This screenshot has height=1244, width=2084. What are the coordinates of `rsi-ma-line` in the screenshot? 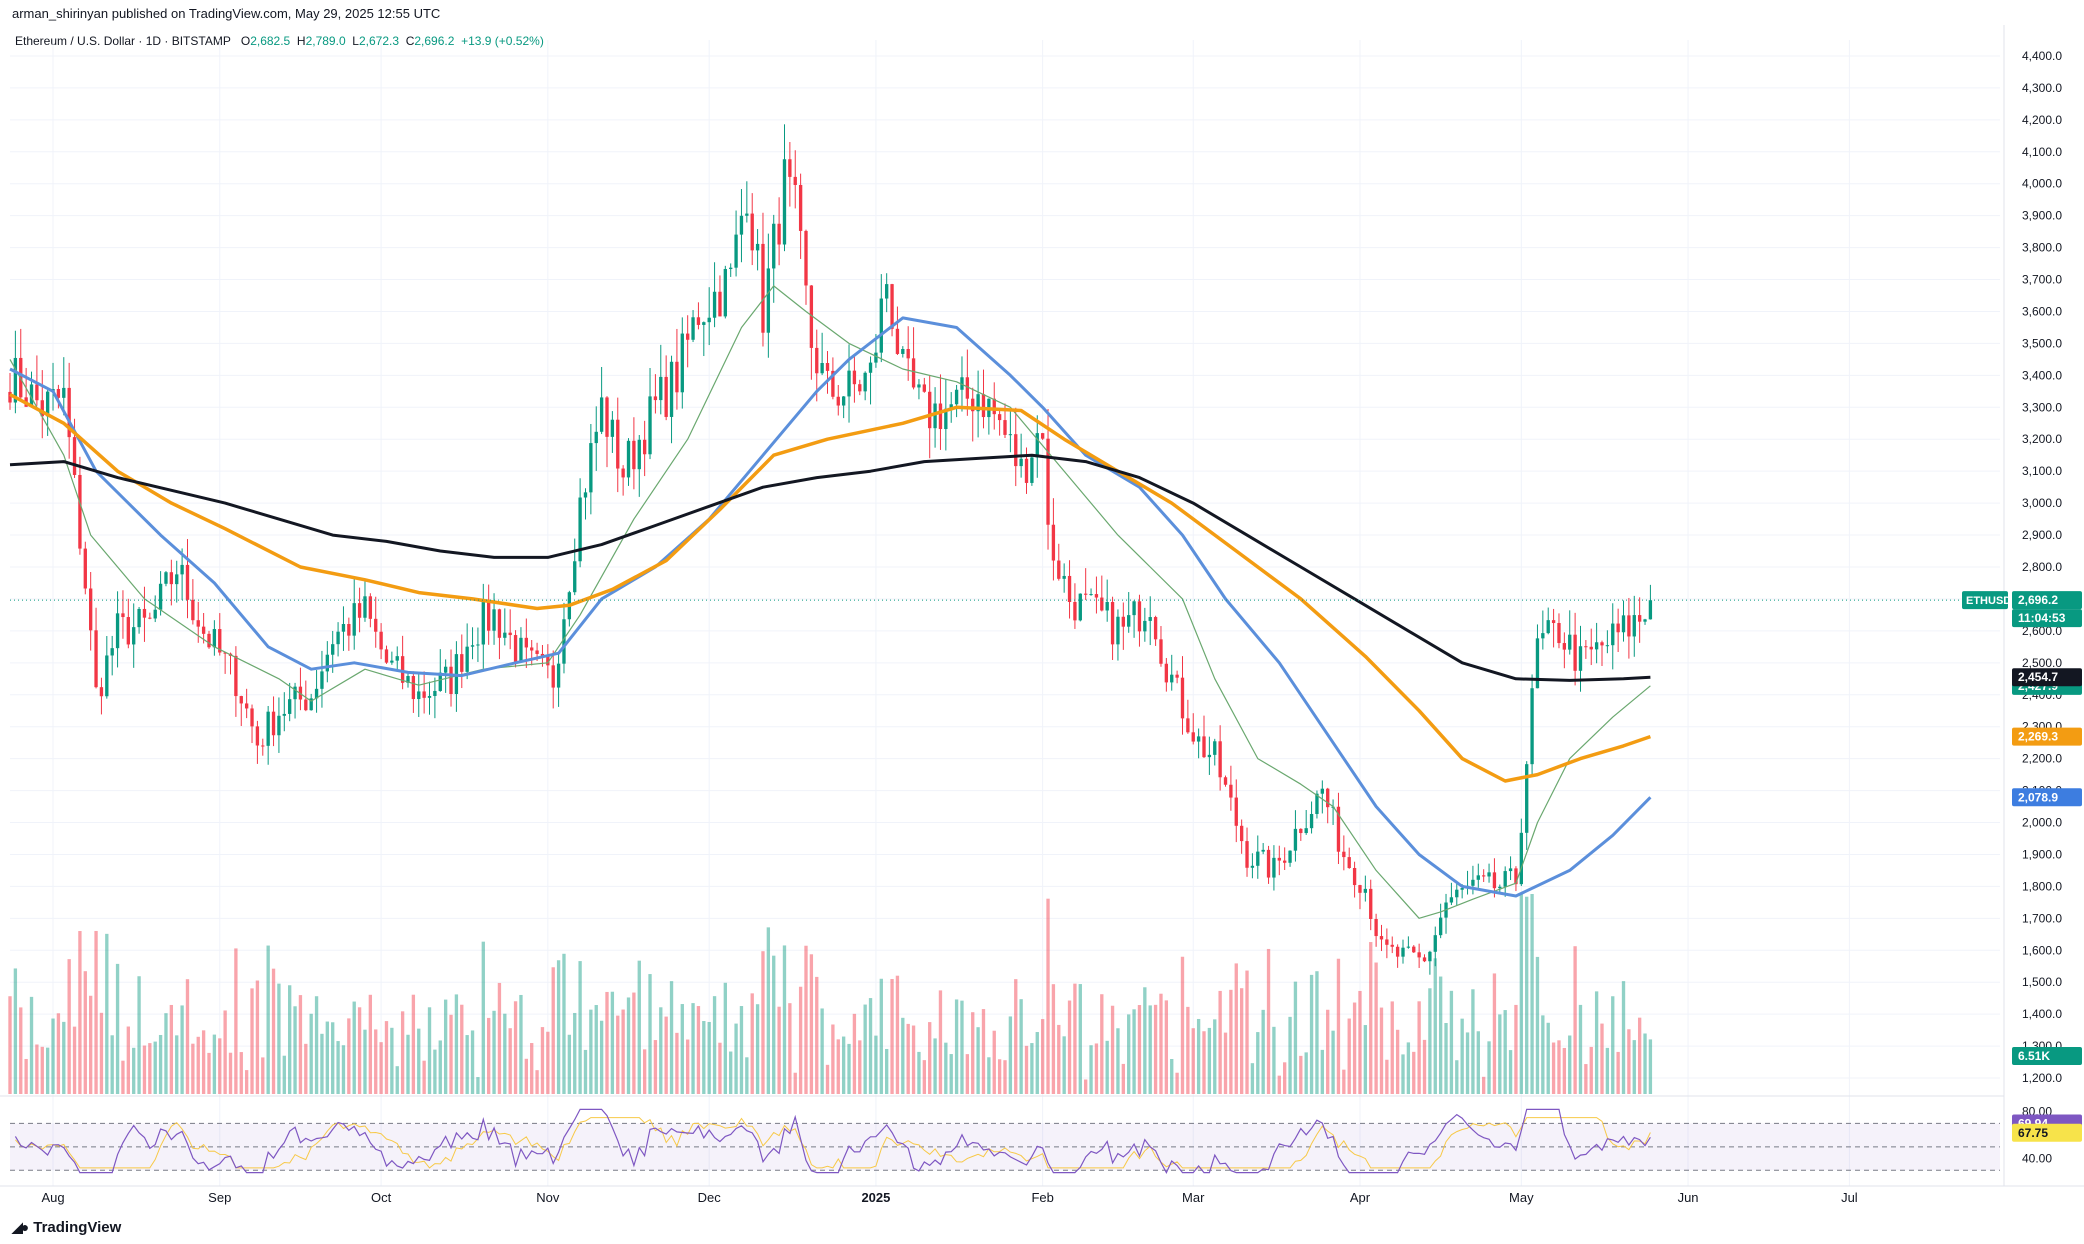 It's located at (833, 1143).